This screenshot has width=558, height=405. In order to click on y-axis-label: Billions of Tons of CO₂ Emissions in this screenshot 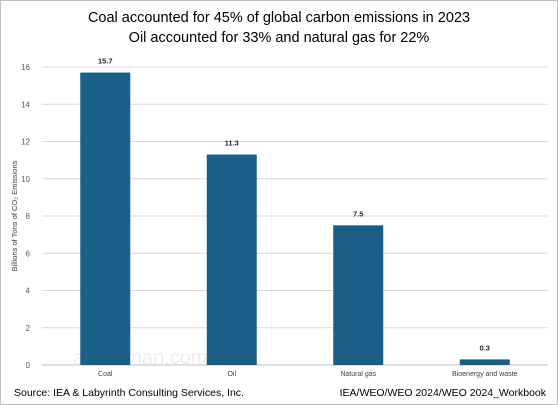, I will do `click(14, 215)`.